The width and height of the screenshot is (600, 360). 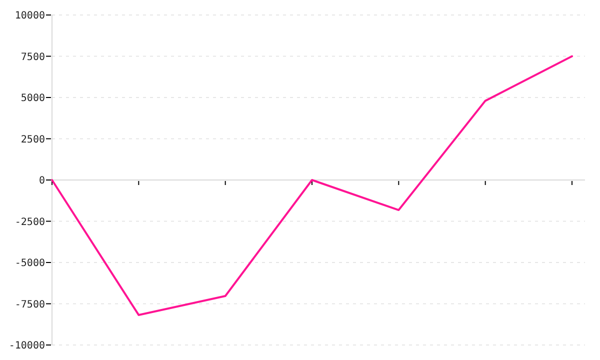 What do you see at coordinates (26, 346) in the screenshot?
I see `y-tick-label: -10000` at bounding box center [26, 346].